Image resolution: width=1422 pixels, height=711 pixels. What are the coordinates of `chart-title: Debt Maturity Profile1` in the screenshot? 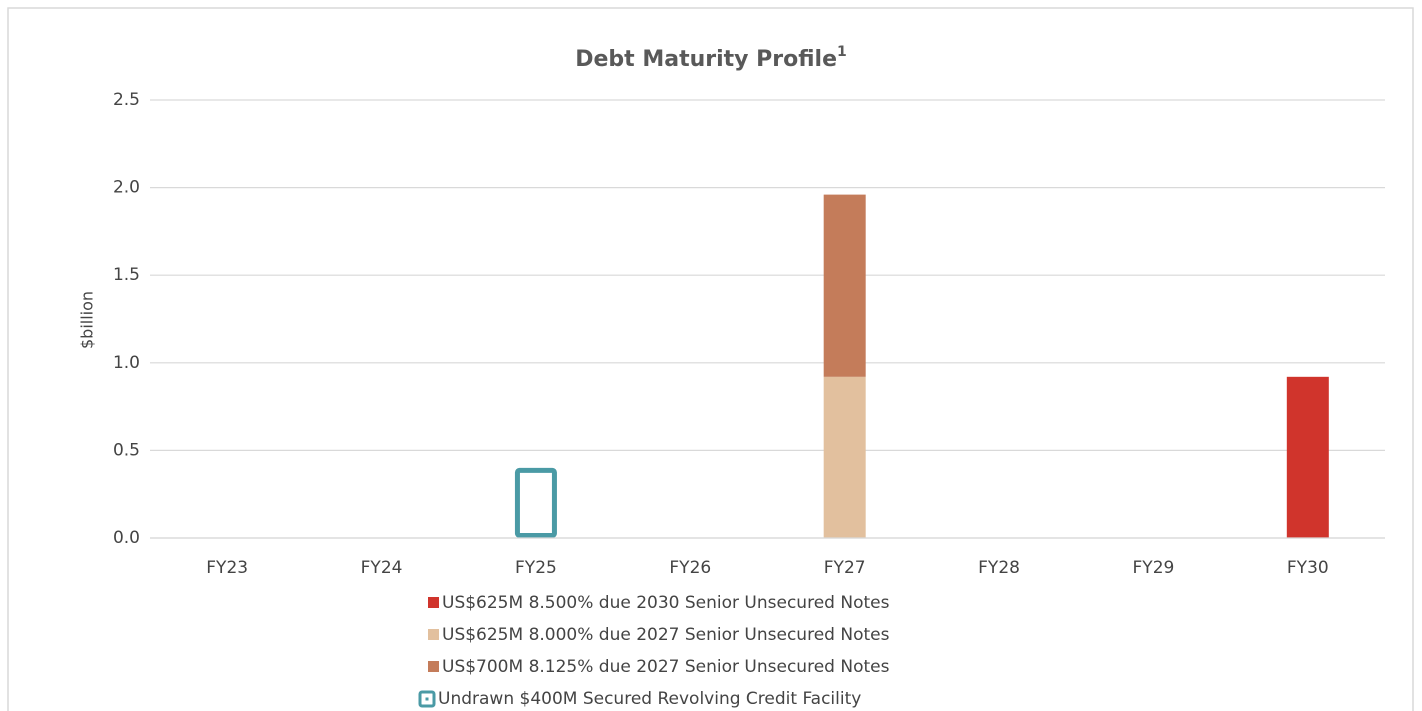 It's located at (711, 58).